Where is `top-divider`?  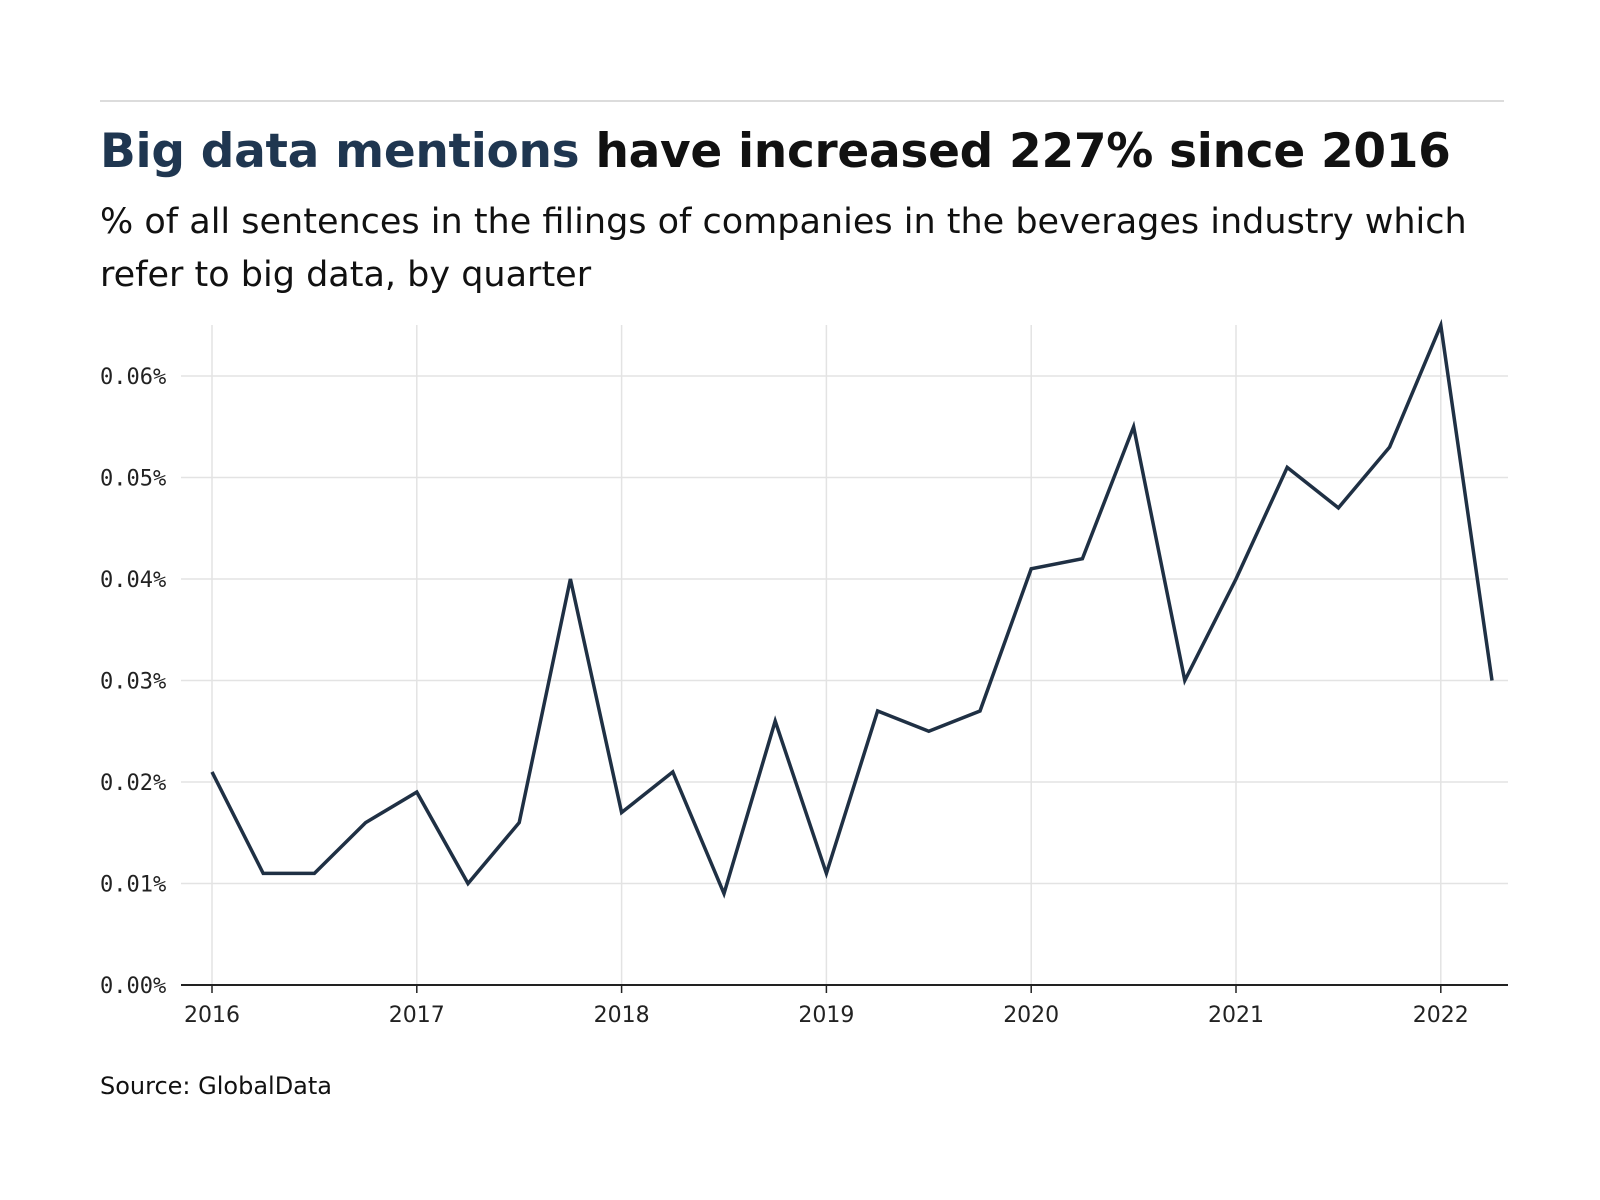 top-divider is located at coordinates (802, 101).